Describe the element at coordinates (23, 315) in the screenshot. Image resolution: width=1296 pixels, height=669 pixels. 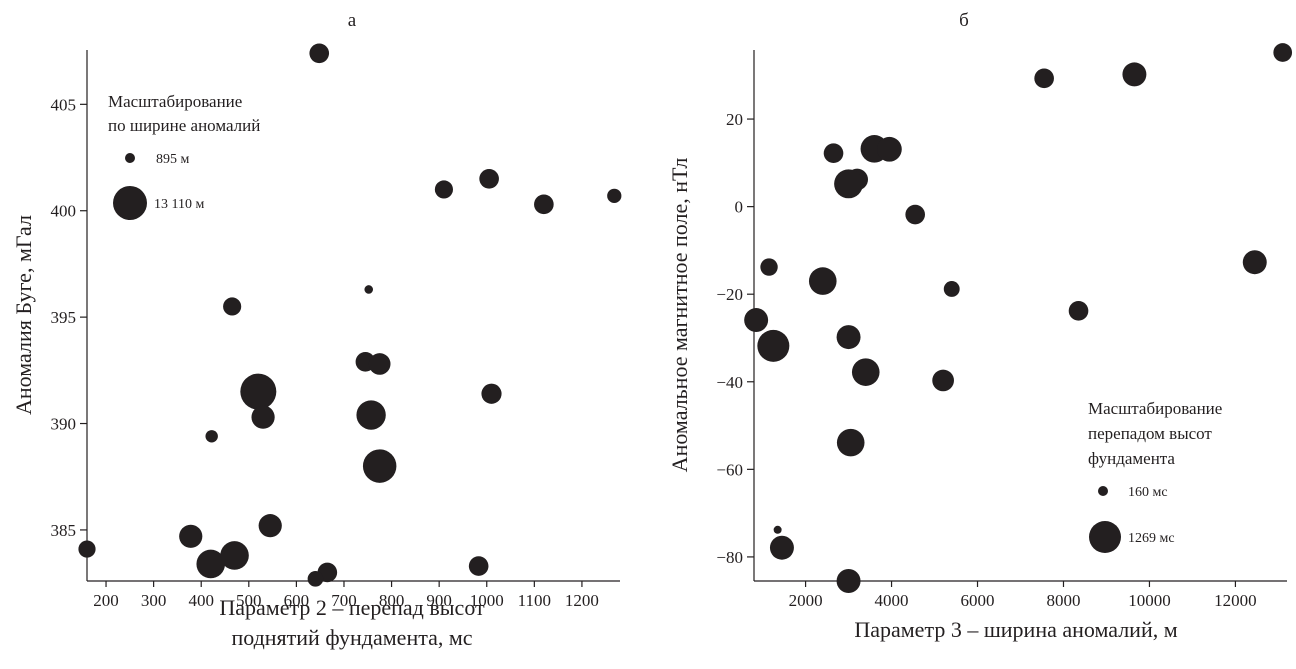
I see `panel-a-y-title: Аномалия Буге, мГал` at that location.